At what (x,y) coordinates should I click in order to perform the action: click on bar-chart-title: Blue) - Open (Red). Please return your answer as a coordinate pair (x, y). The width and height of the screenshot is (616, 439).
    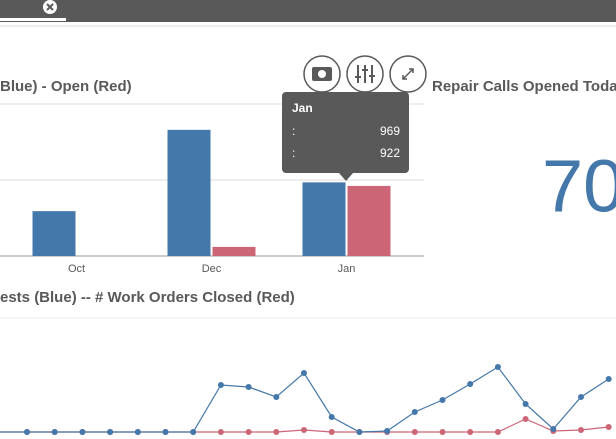
    Looking at the image, I should click on (66, 86).